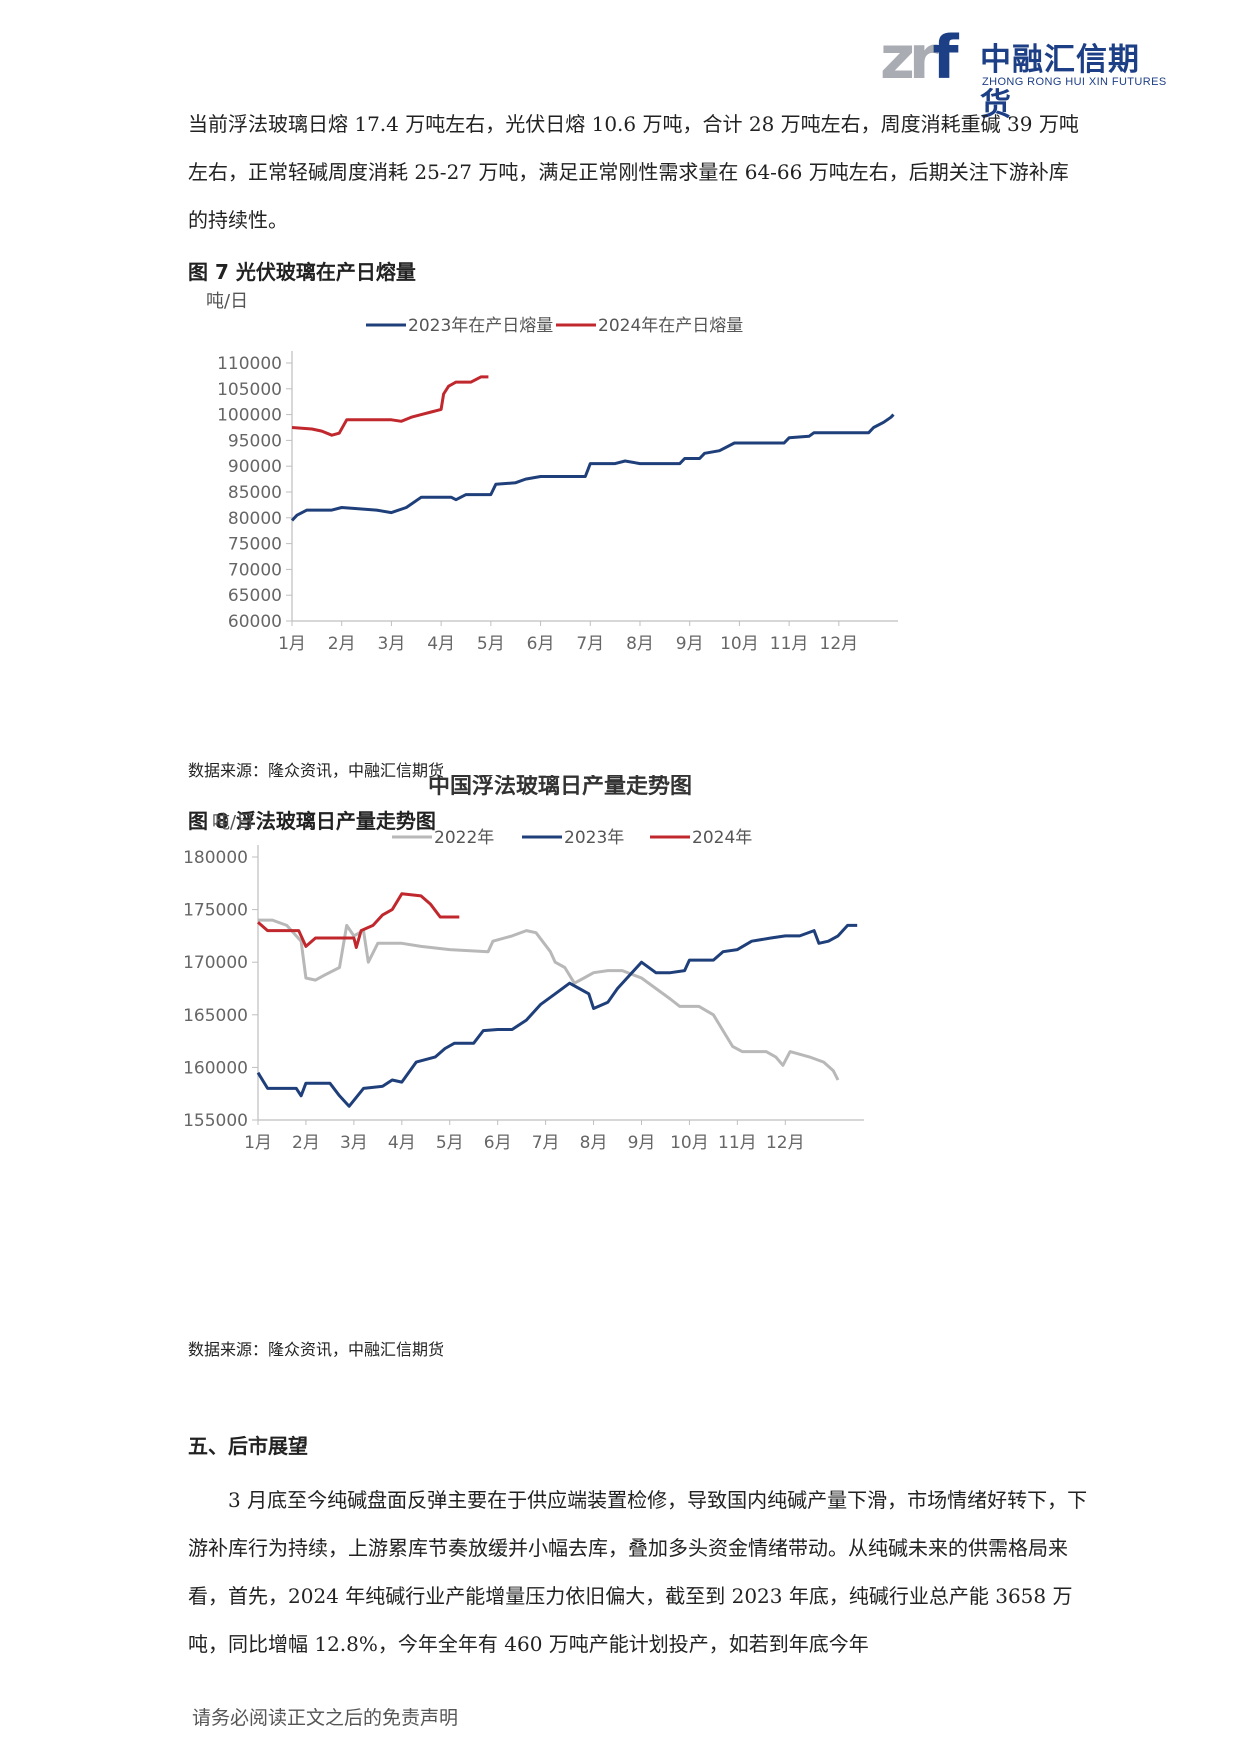  I want to click on y-tick-label: 180000, so click(215, 858).